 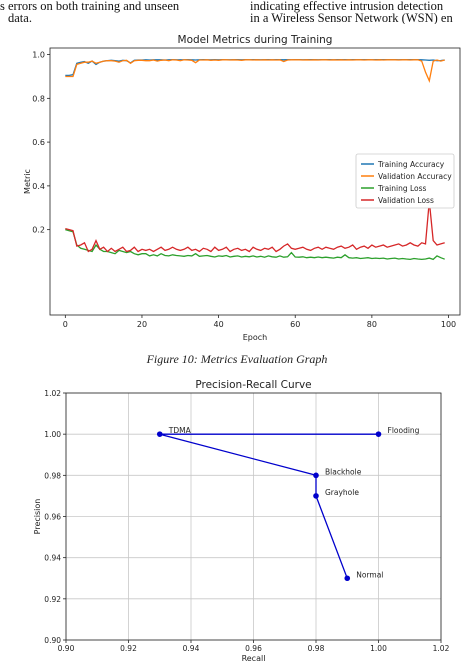 I want to click on y-tick-label: 0.8, so click(x=38, y=98).